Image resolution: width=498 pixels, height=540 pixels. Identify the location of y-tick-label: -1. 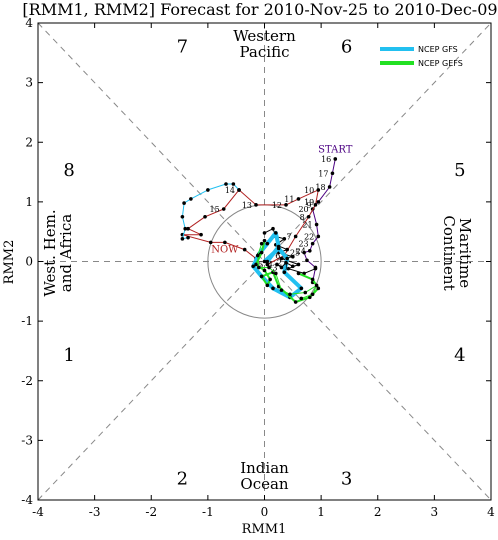
(27, 321).